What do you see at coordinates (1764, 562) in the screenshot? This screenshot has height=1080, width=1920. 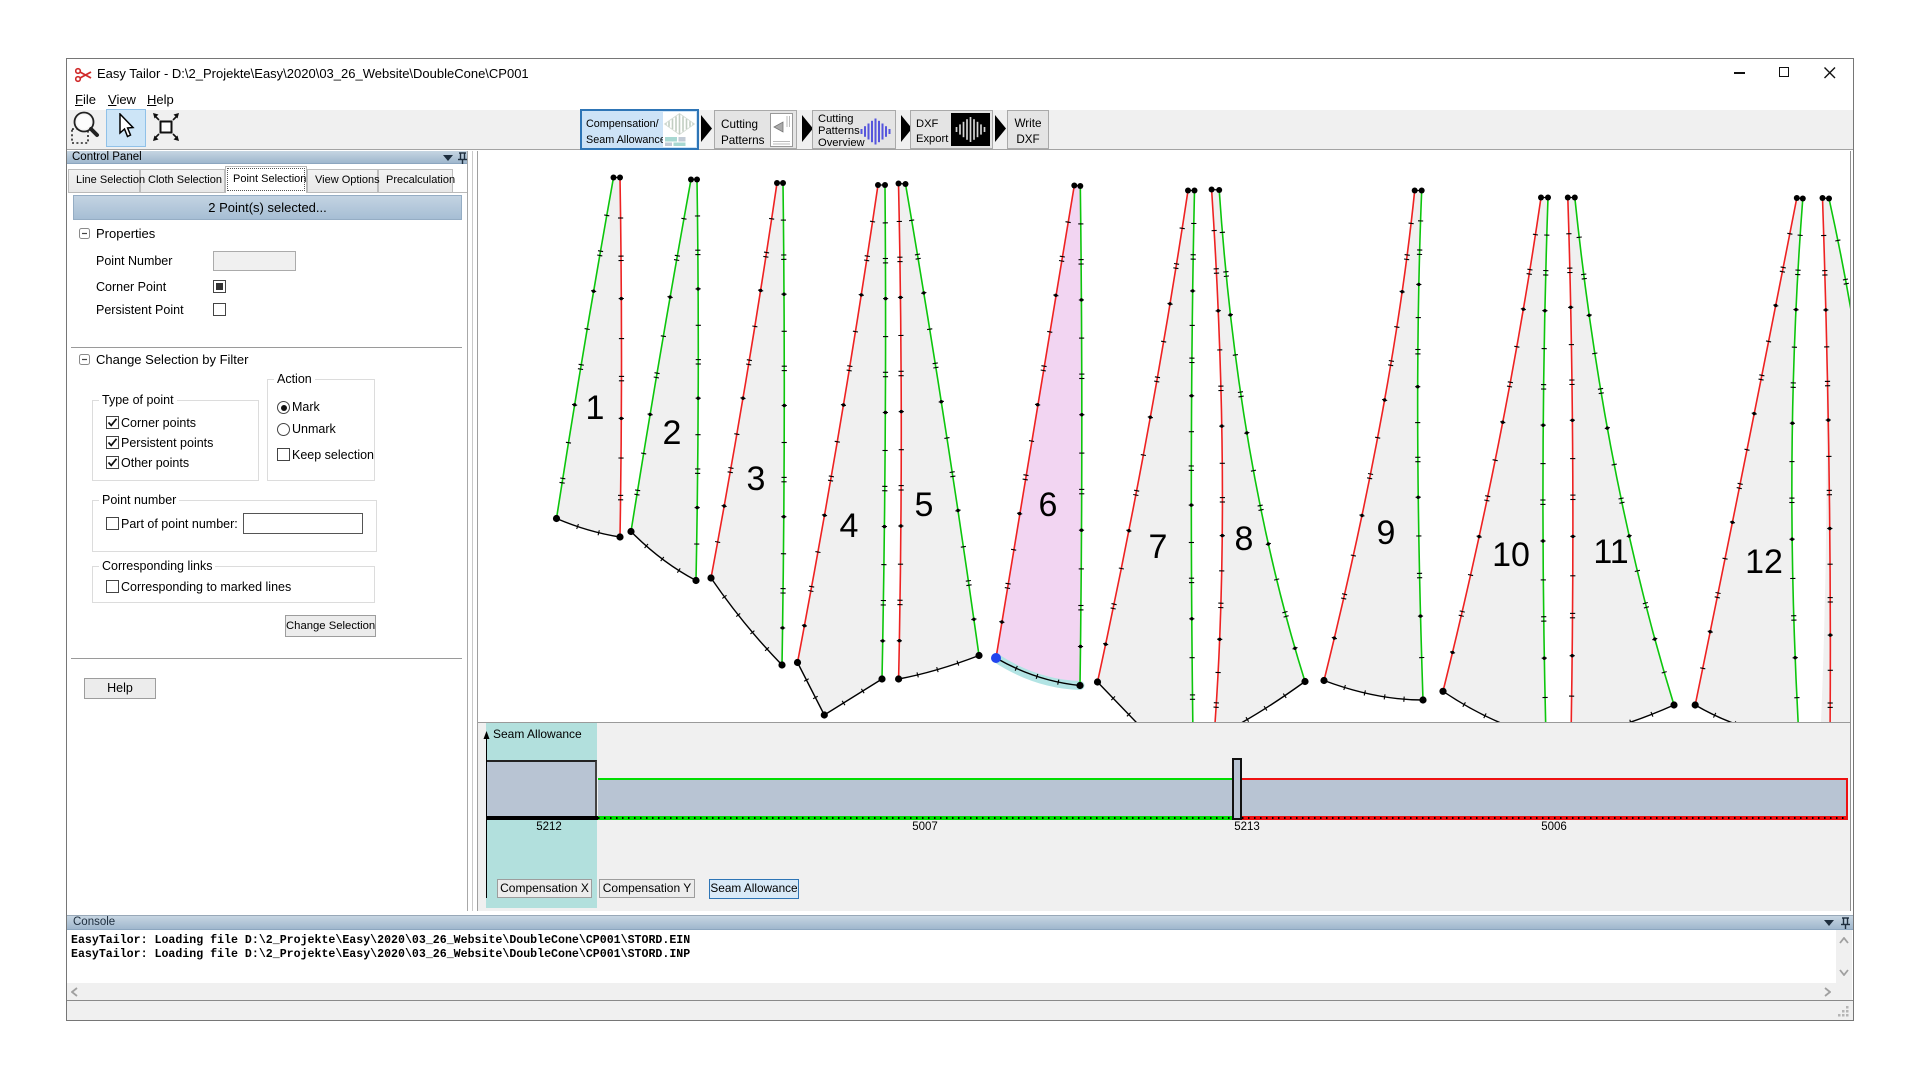 I see `svg-text: 12` at bounding box center [1764, 562].